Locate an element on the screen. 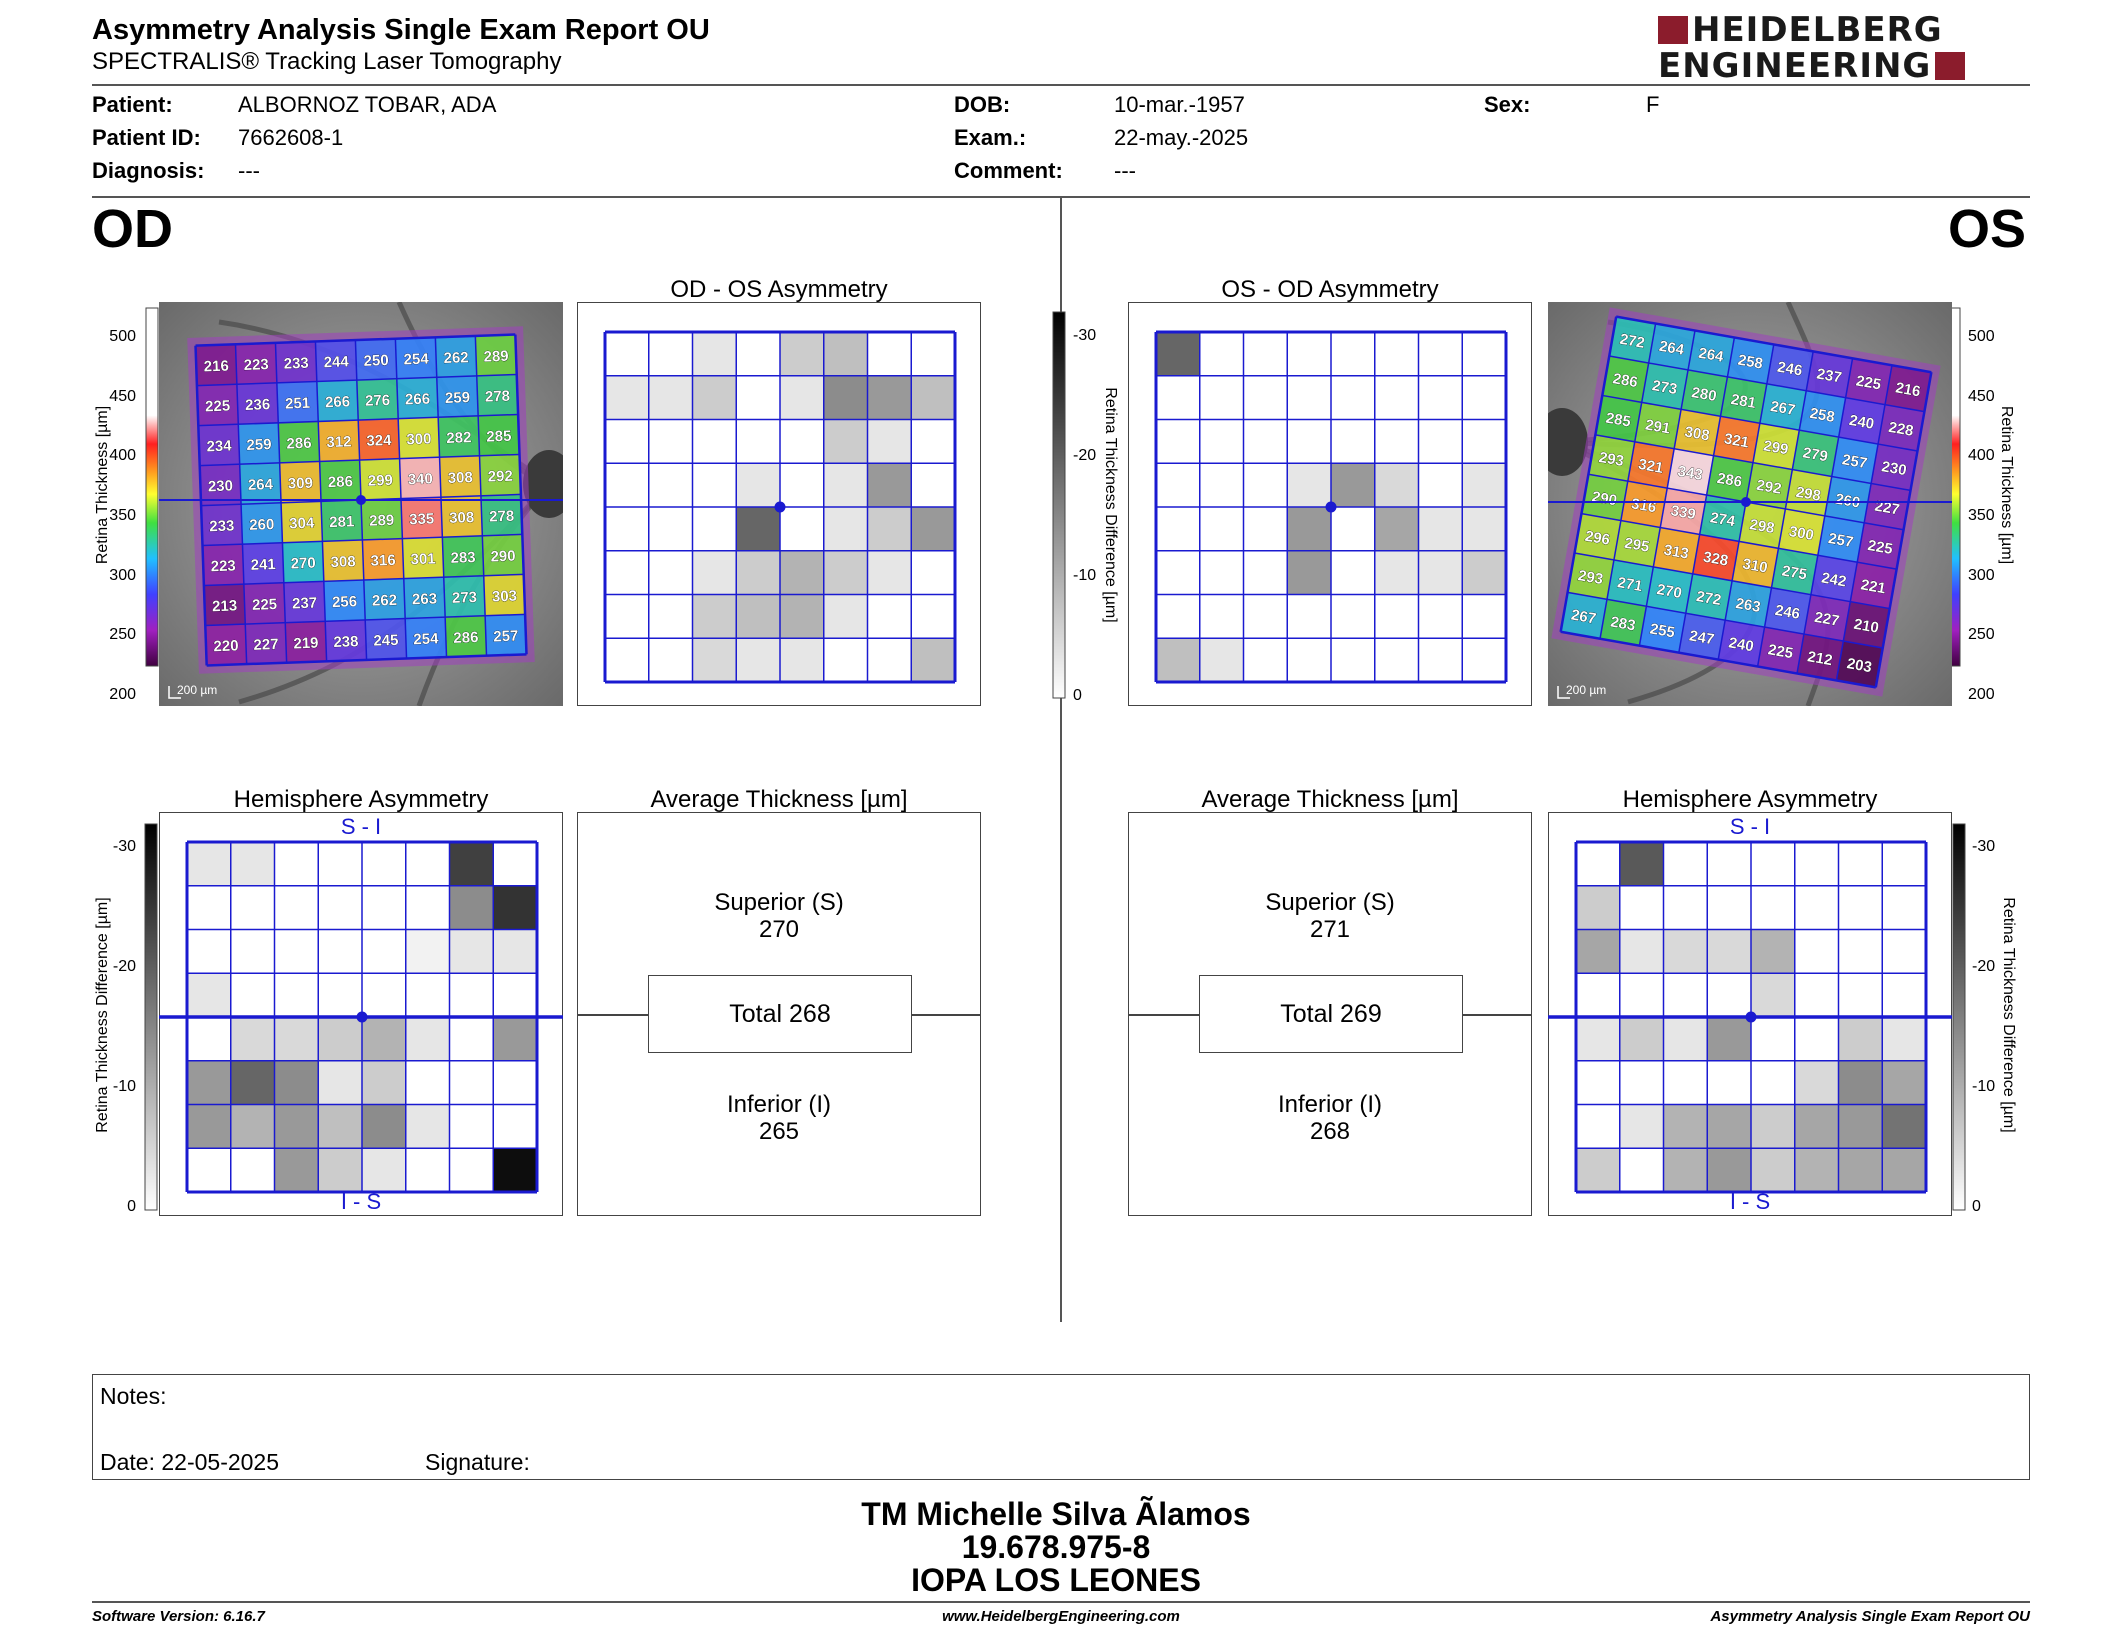  os-hemi-bottom-label: I - S is located at coordinates (1750, 1201).